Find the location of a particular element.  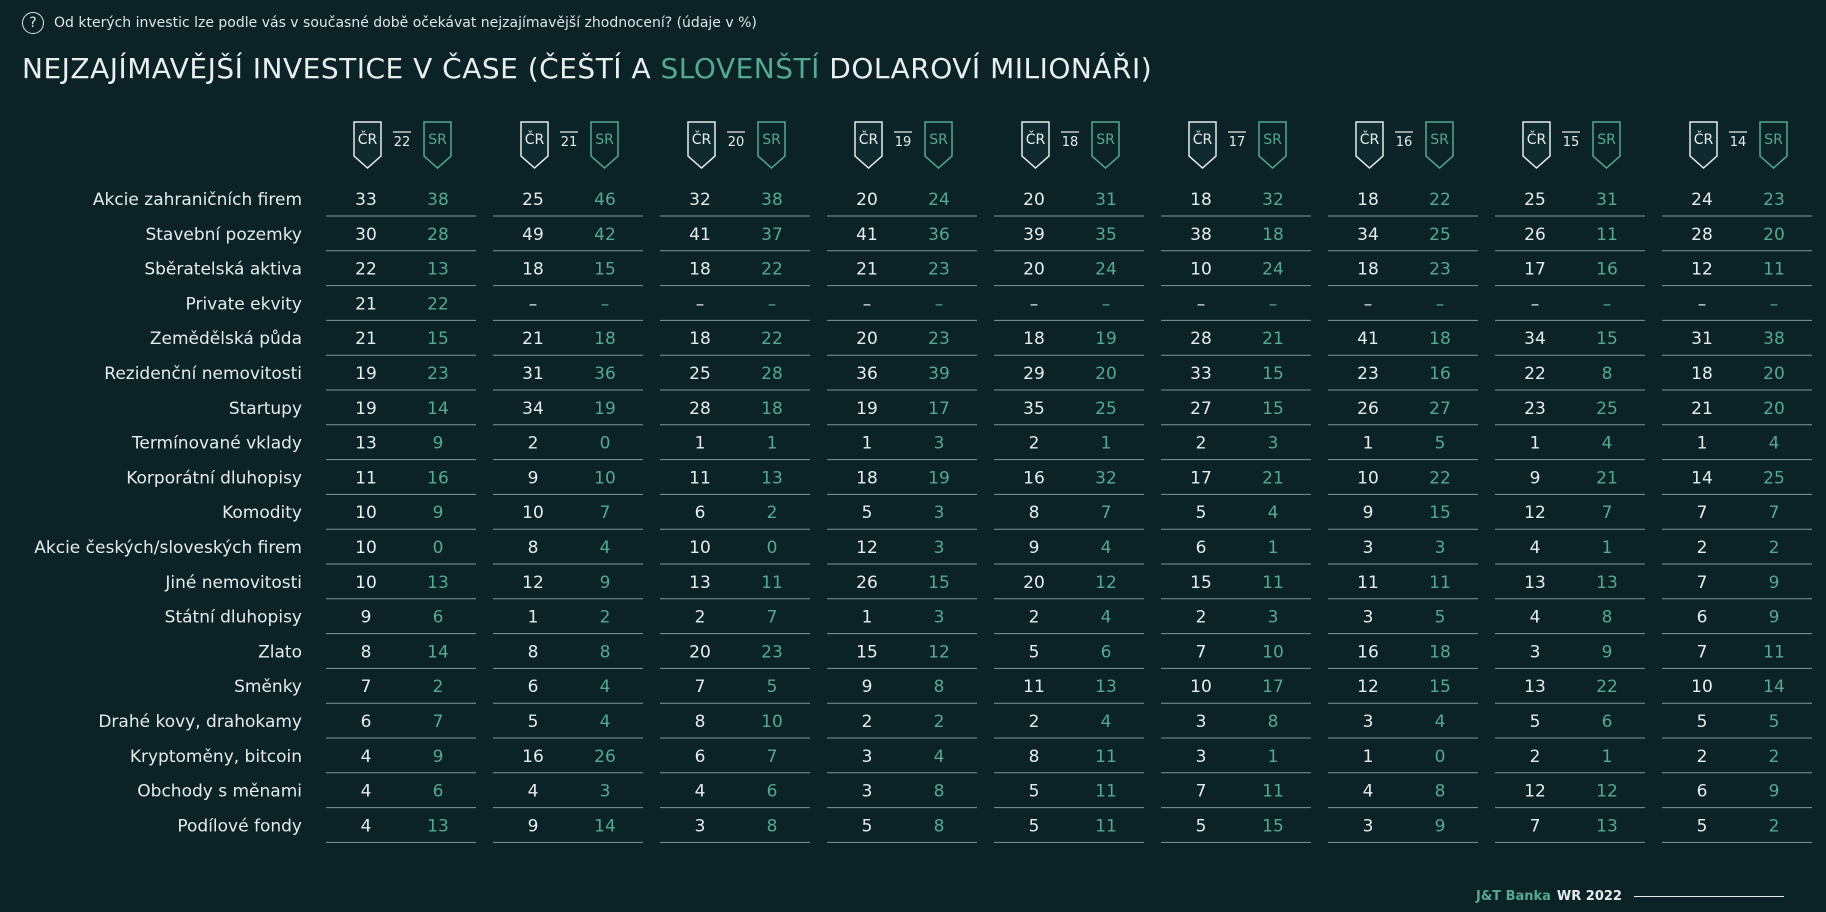

sk-value-18-21: 14 is located at coordinates (605, 826).